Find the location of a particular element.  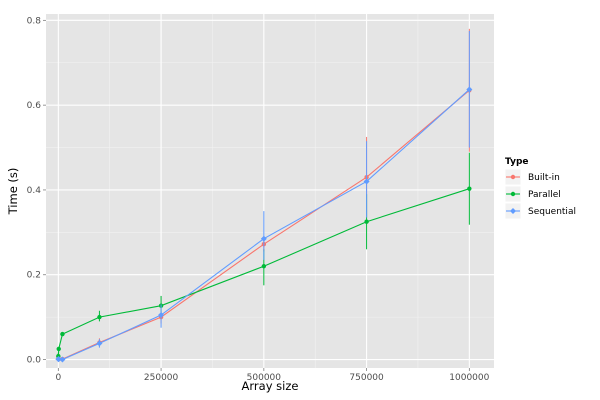

y-axis-title: Time (s) is located at coordinates (13, 192).